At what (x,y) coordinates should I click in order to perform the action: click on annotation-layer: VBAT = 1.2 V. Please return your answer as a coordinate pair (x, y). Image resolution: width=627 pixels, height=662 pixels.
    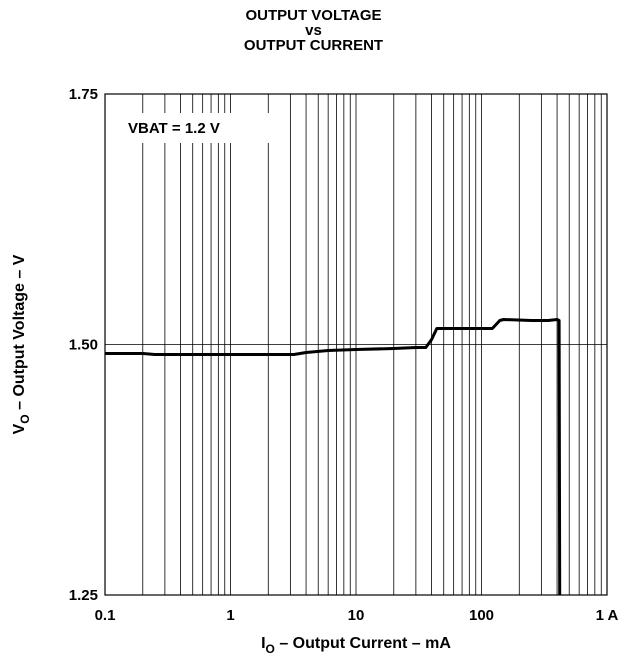
    Looking at the image, I should click on (195, 128).